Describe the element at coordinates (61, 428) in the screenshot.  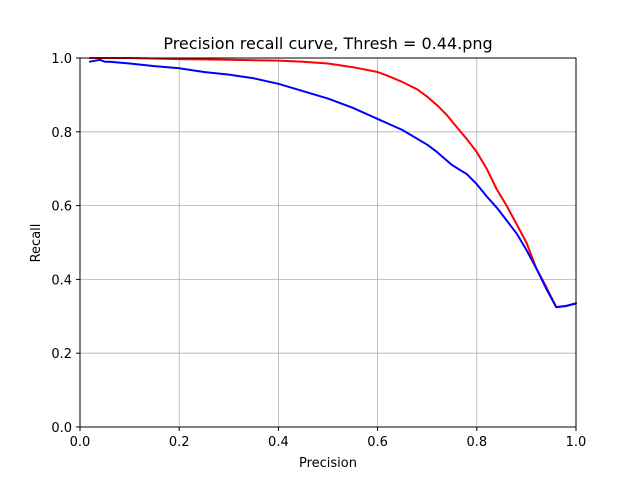
I see `y-tick-label: 0.0` at that location.